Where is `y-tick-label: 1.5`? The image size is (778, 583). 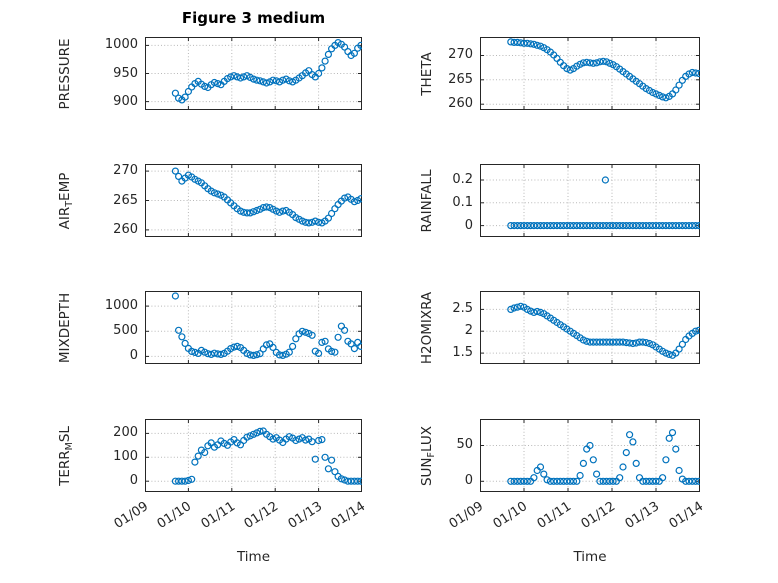 y-tick-label: 1.5 is located at coordinates (462, 353).